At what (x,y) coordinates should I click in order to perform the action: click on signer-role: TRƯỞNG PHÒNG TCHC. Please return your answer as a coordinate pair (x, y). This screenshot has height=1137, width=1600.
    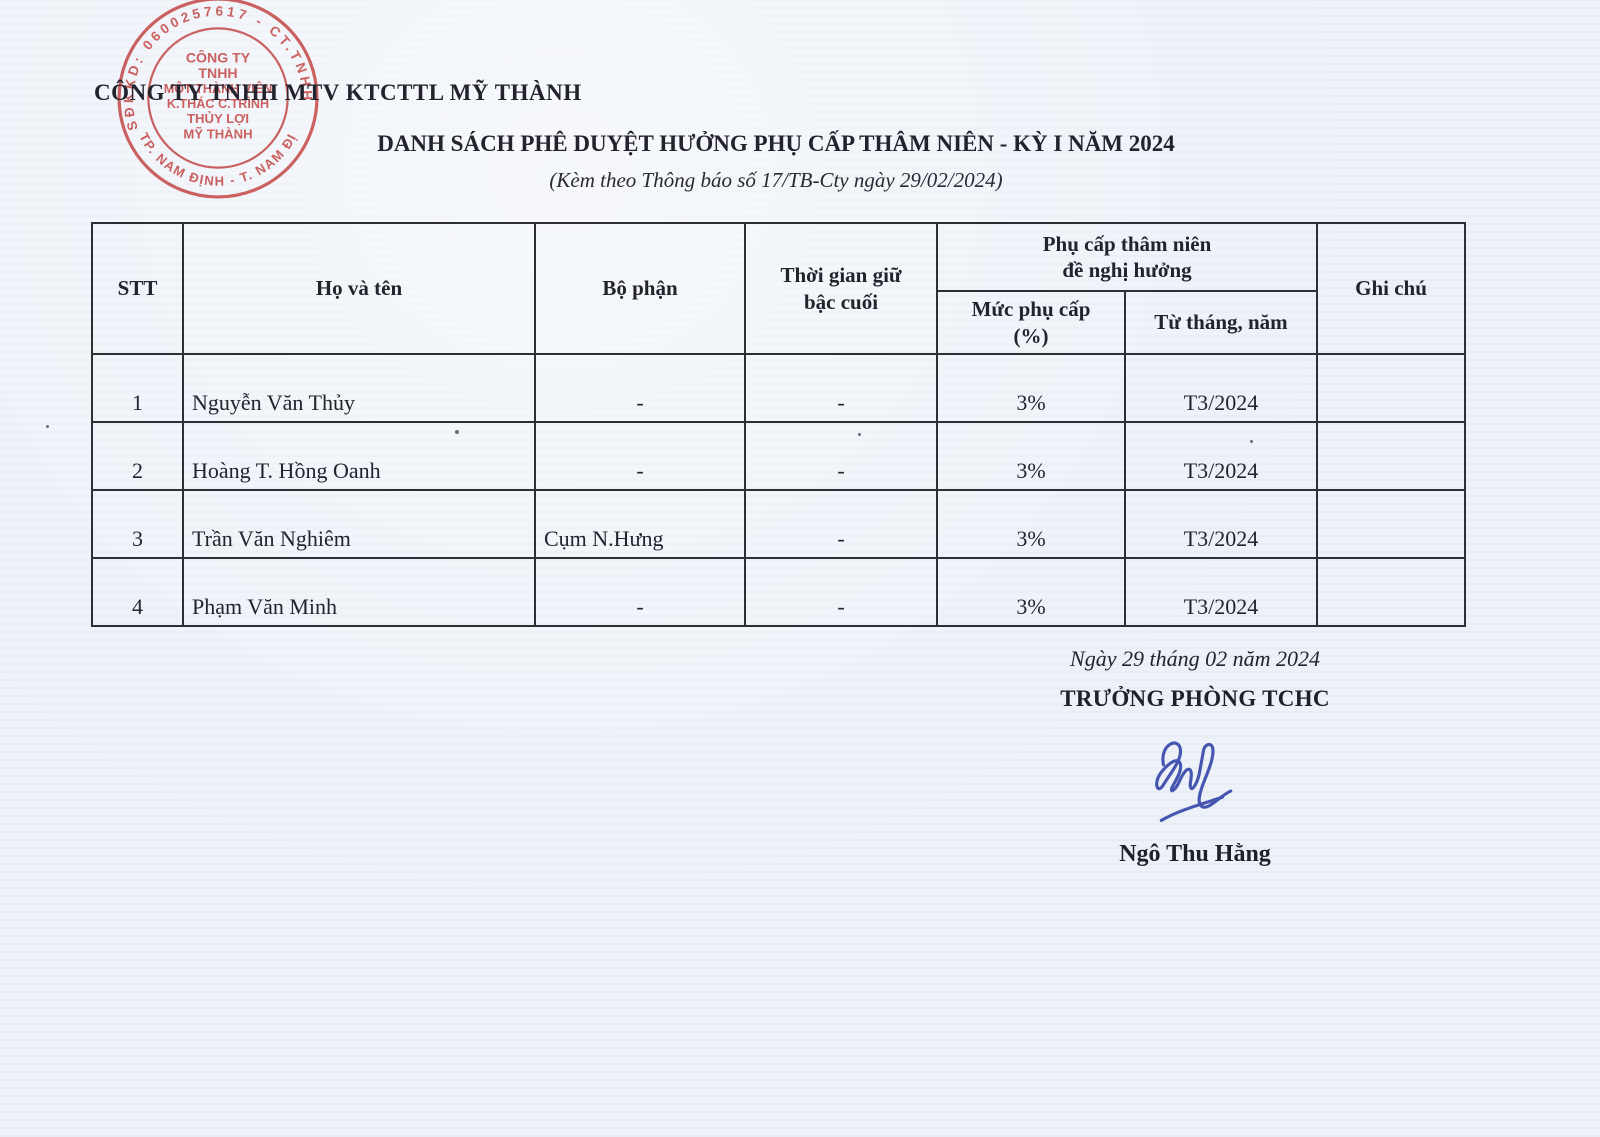
    Looking at the image, I should click on (1195, 698).